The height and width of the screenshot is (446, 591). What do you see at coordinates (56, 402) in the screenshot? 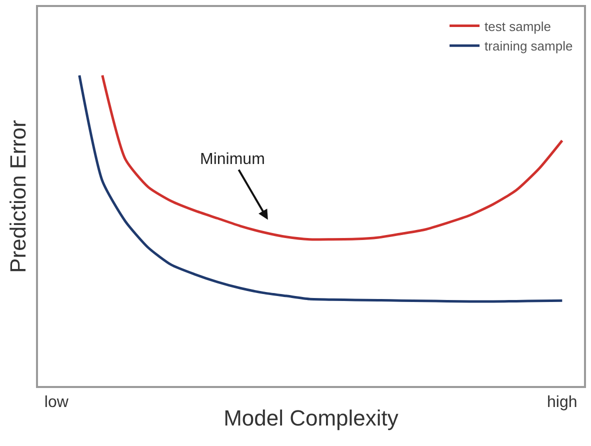
I see `x-tick-label: low` at bounding box center [56, 402].